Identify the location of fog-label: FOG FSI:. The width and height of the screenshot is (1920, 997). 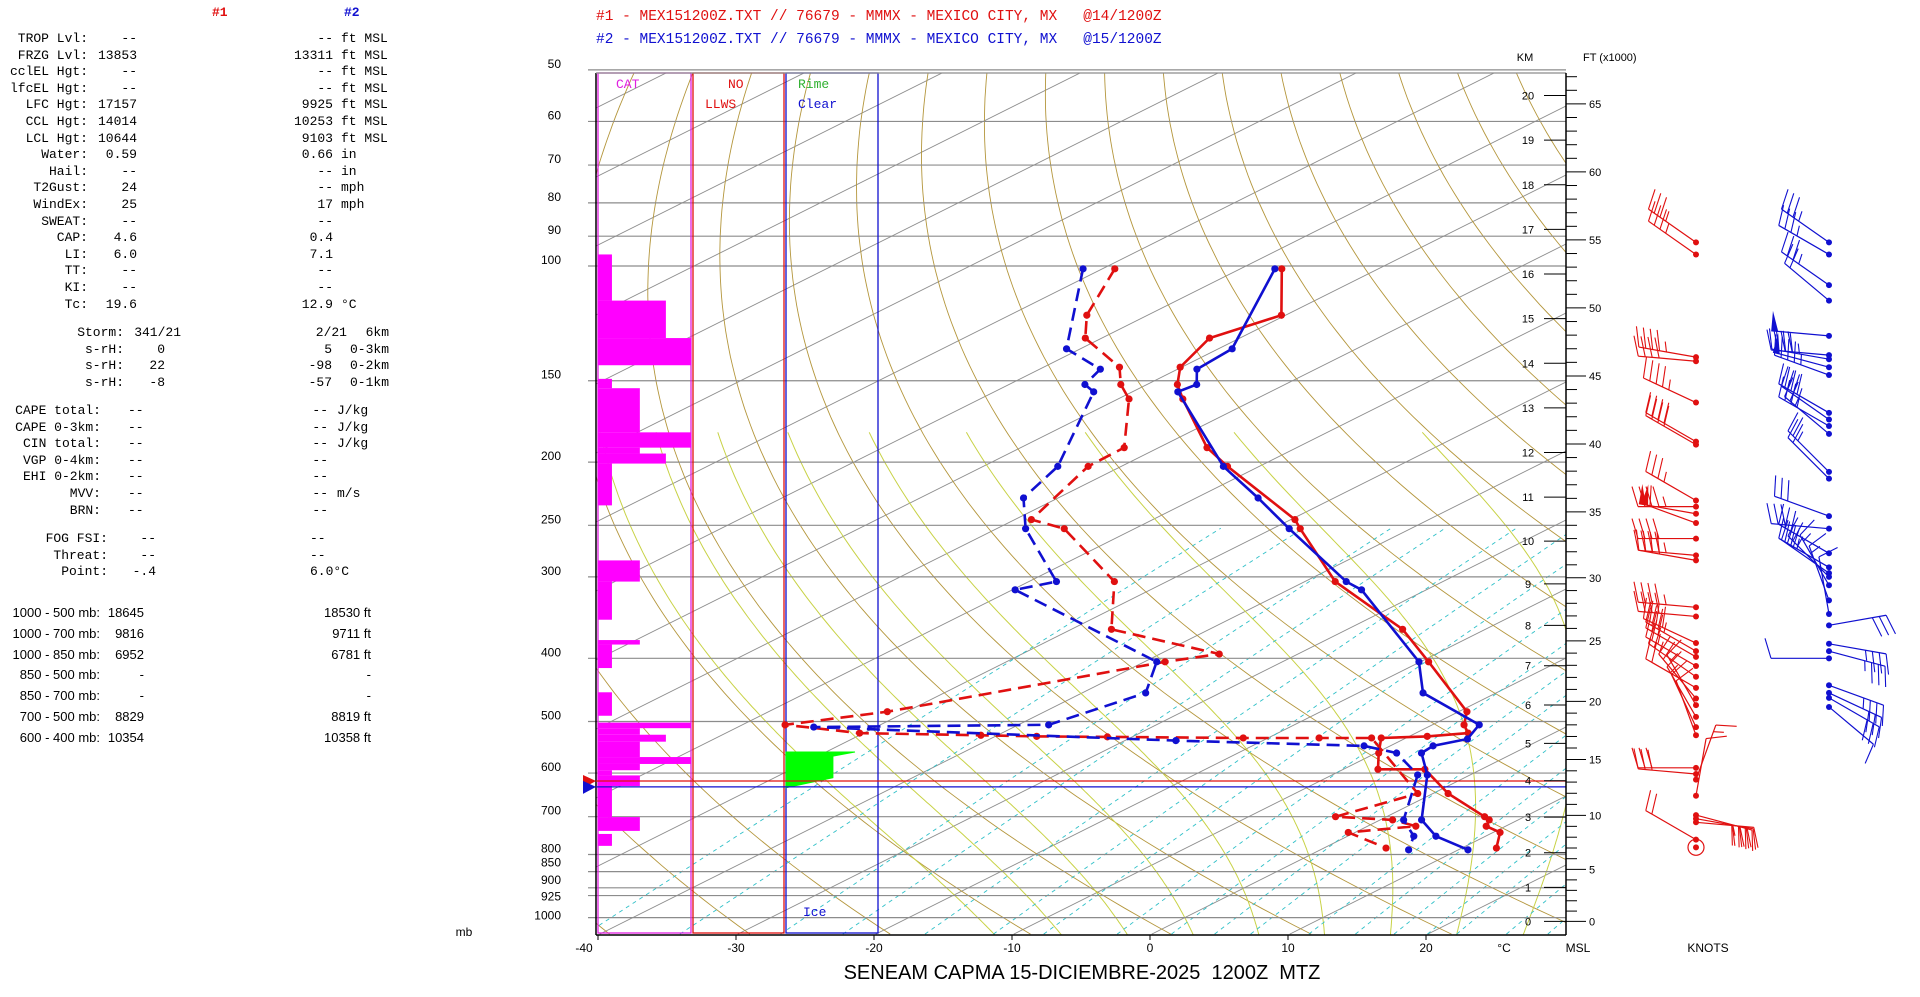
(76, 538).